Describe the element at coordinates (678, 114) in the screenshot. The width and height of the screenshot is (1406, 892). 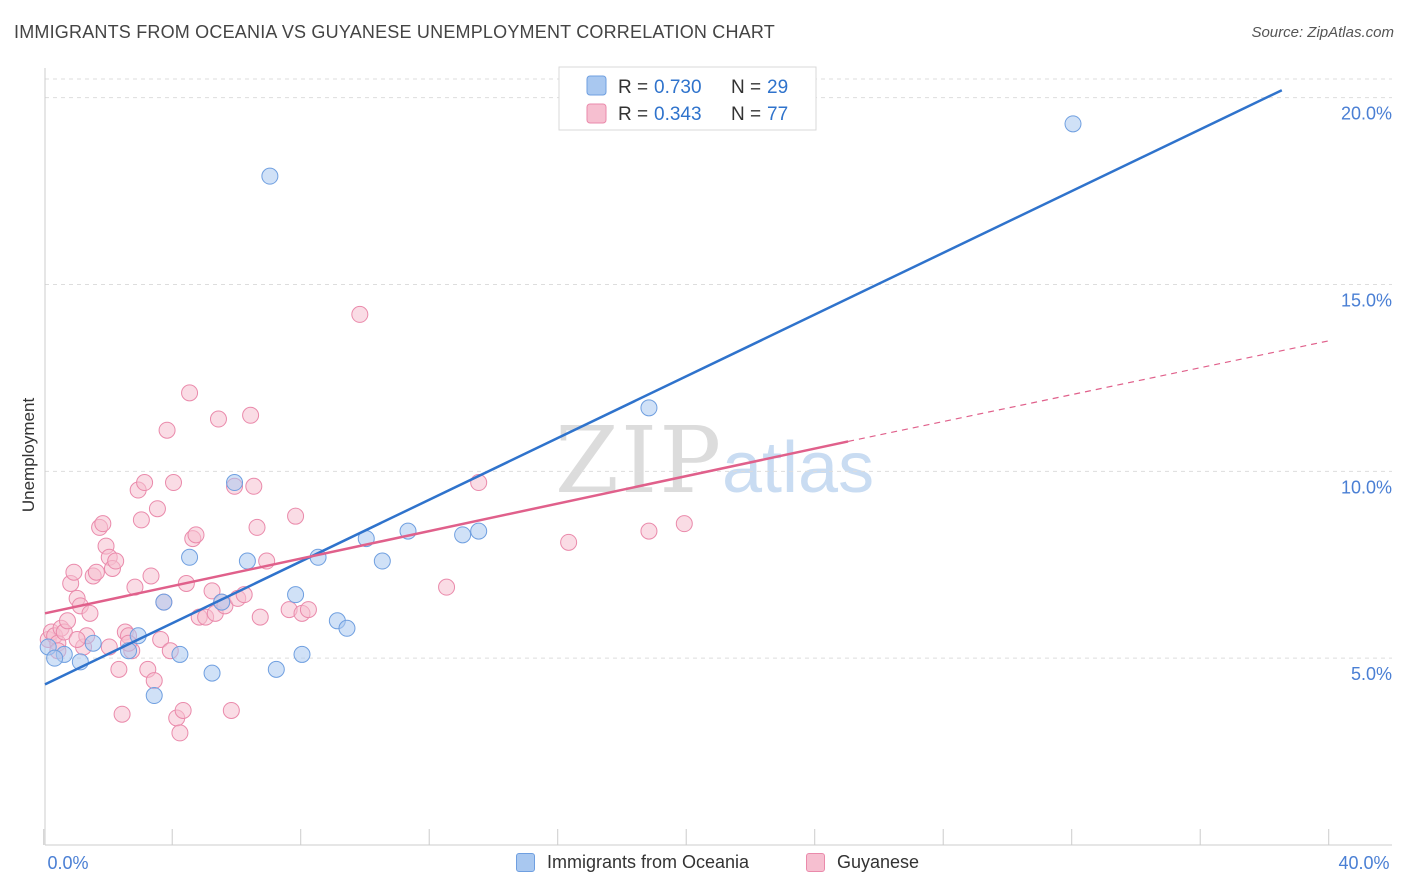
I see `legend-r-value-guyanese: 0.343` at that location.